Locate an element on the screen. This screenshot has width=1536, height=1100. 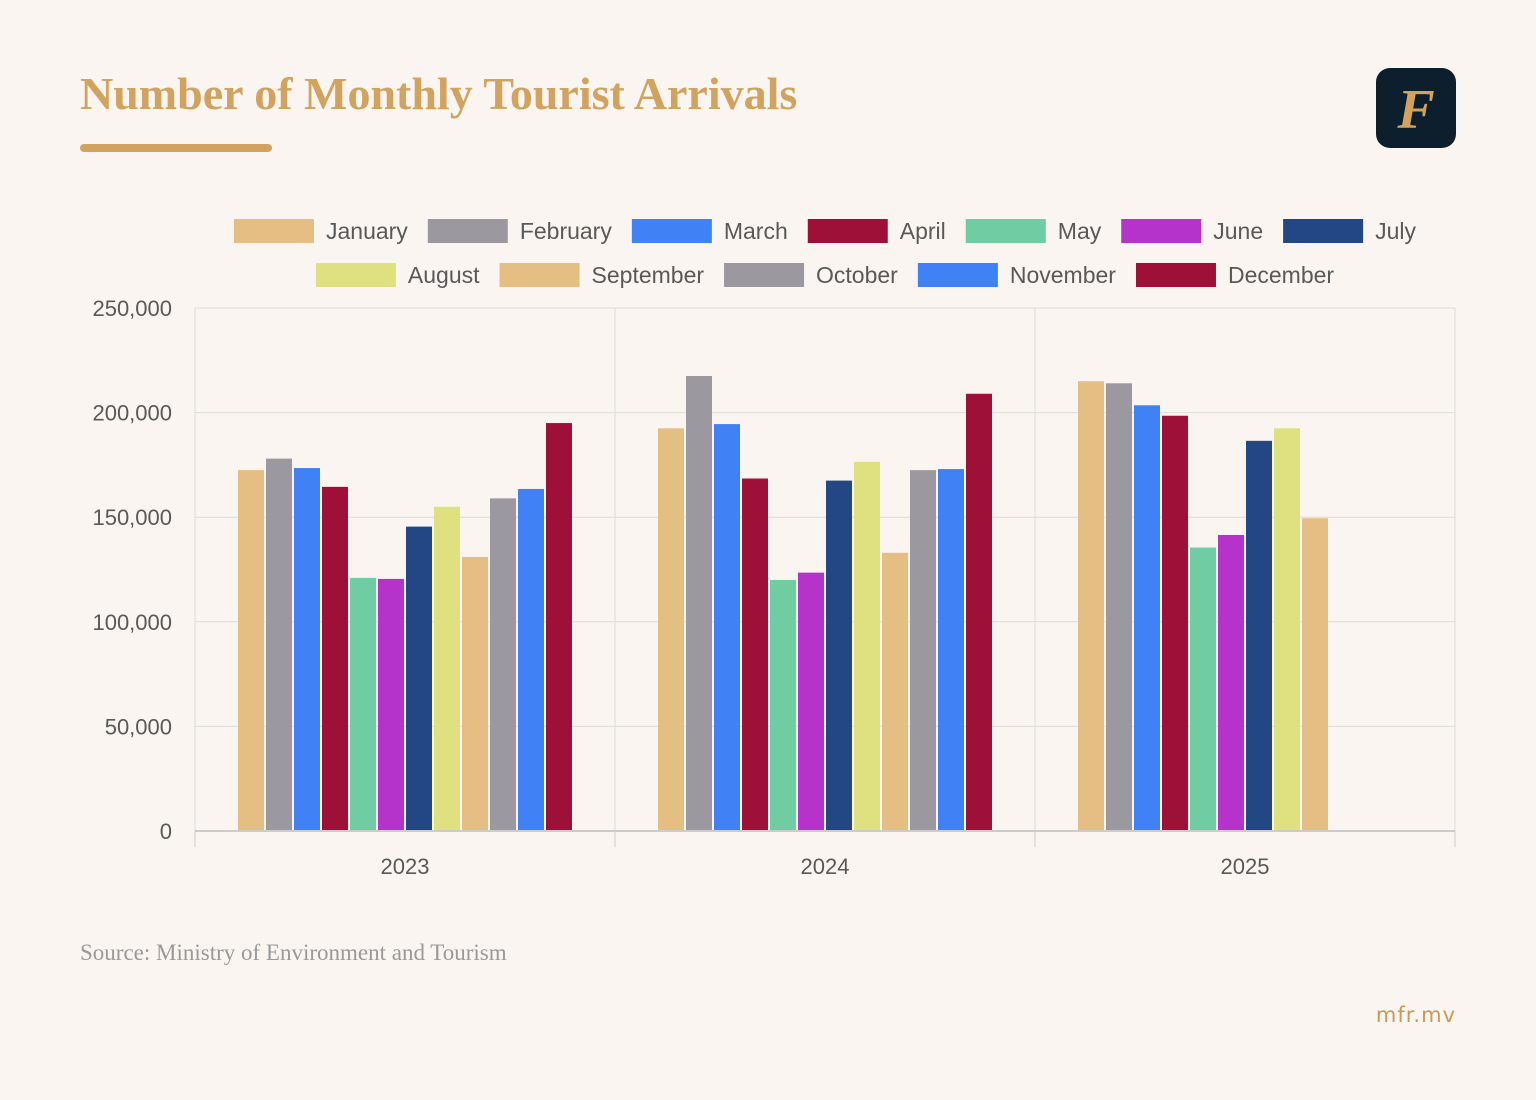
legend-swatch-february is located at coordinates (467, 231).